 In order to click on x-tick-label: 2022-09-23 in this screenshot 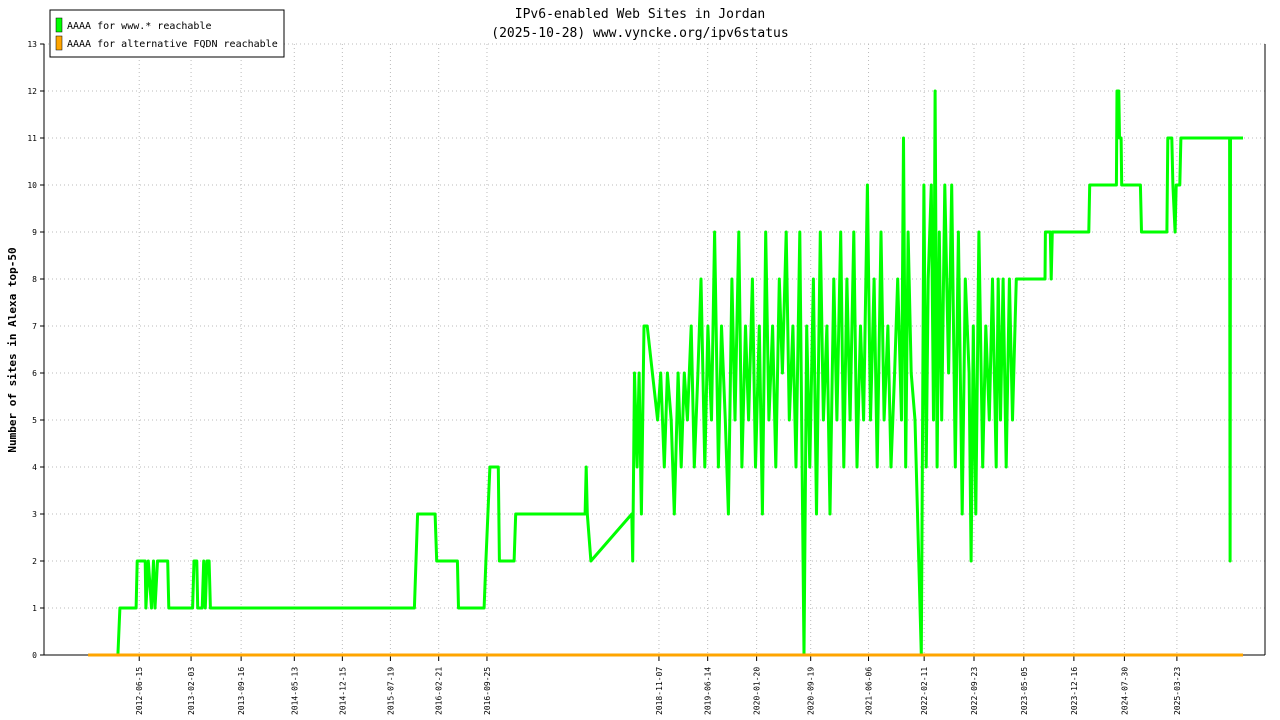, I will do `click(974, 691)`.